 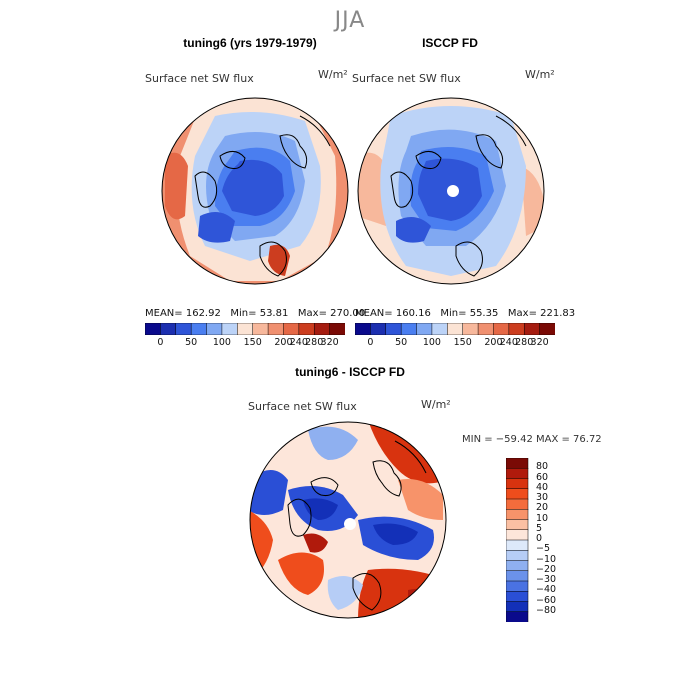 I want to click on colorbar-tick-label: 5, so click(x=539, y=528).